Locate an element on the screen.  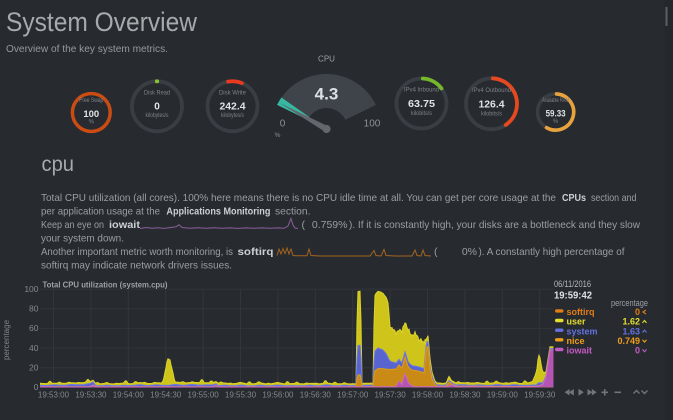
svg-text: 0% is located at coordinates (469, 252).